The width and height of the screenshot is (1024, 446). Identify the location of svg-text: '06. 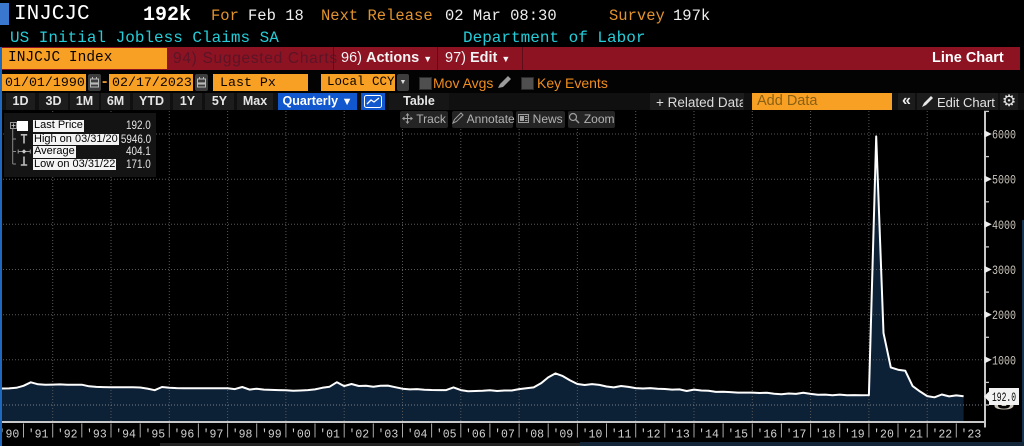
(475, 435).